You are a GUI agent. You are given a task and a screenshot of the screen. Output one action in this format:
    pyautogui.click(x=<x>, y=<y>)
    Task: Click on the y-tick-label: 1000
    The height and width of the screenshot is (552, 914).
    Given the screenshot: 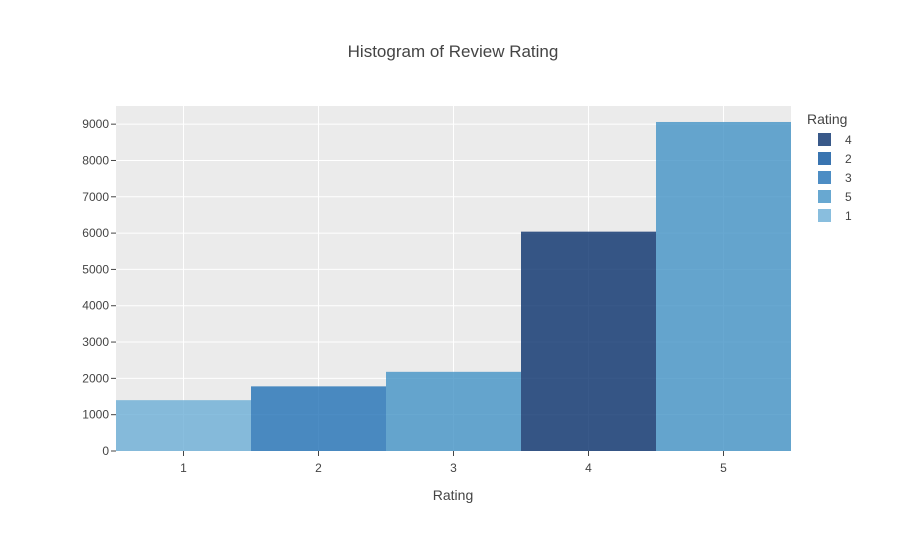 What is the action you would take?
    pyautogui.click(x=95, y=415)
    